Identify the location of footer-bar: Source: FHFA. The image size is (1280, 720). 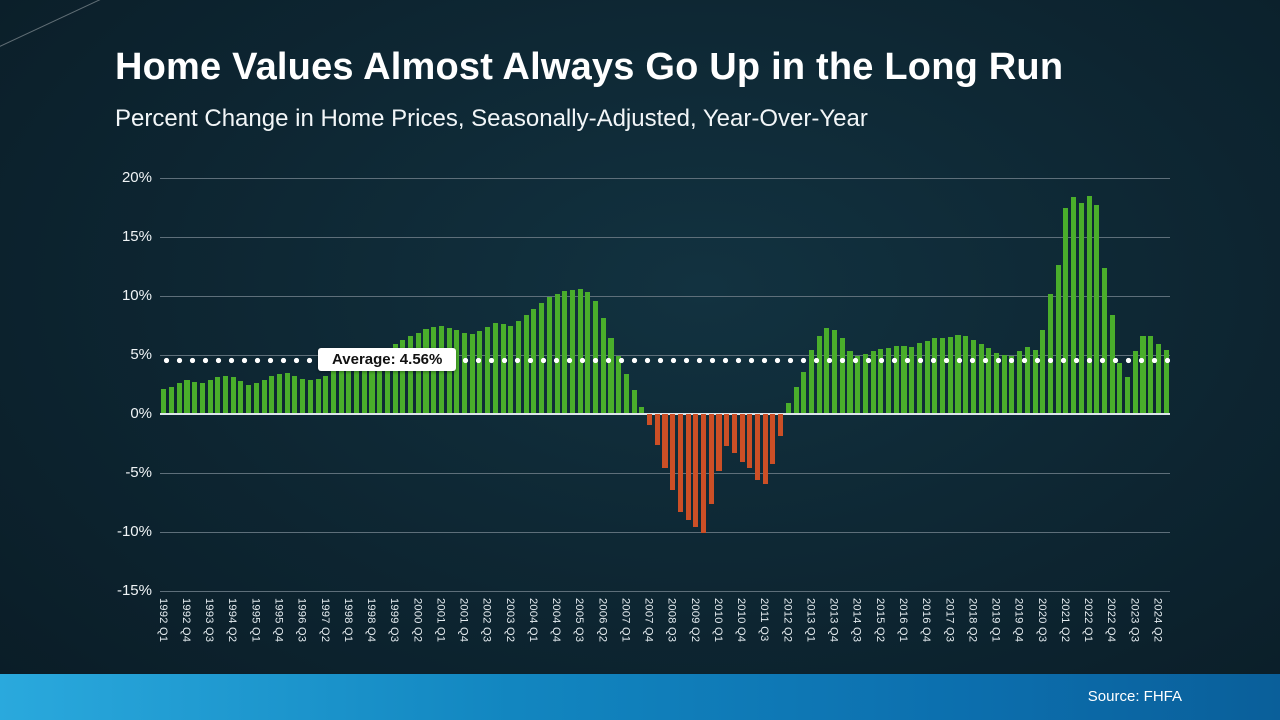
(640, 697).